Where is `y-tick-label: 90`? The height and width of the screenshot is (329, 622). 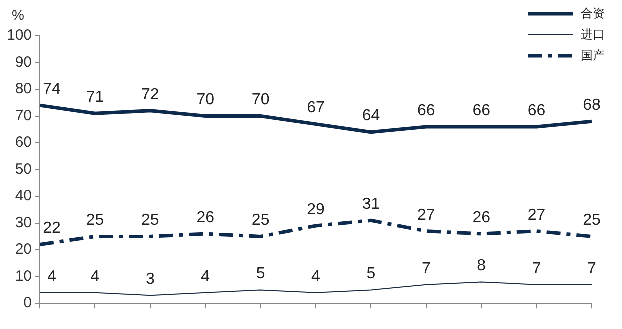
y-tick-label: 90 is located at coordinates (23, 62).